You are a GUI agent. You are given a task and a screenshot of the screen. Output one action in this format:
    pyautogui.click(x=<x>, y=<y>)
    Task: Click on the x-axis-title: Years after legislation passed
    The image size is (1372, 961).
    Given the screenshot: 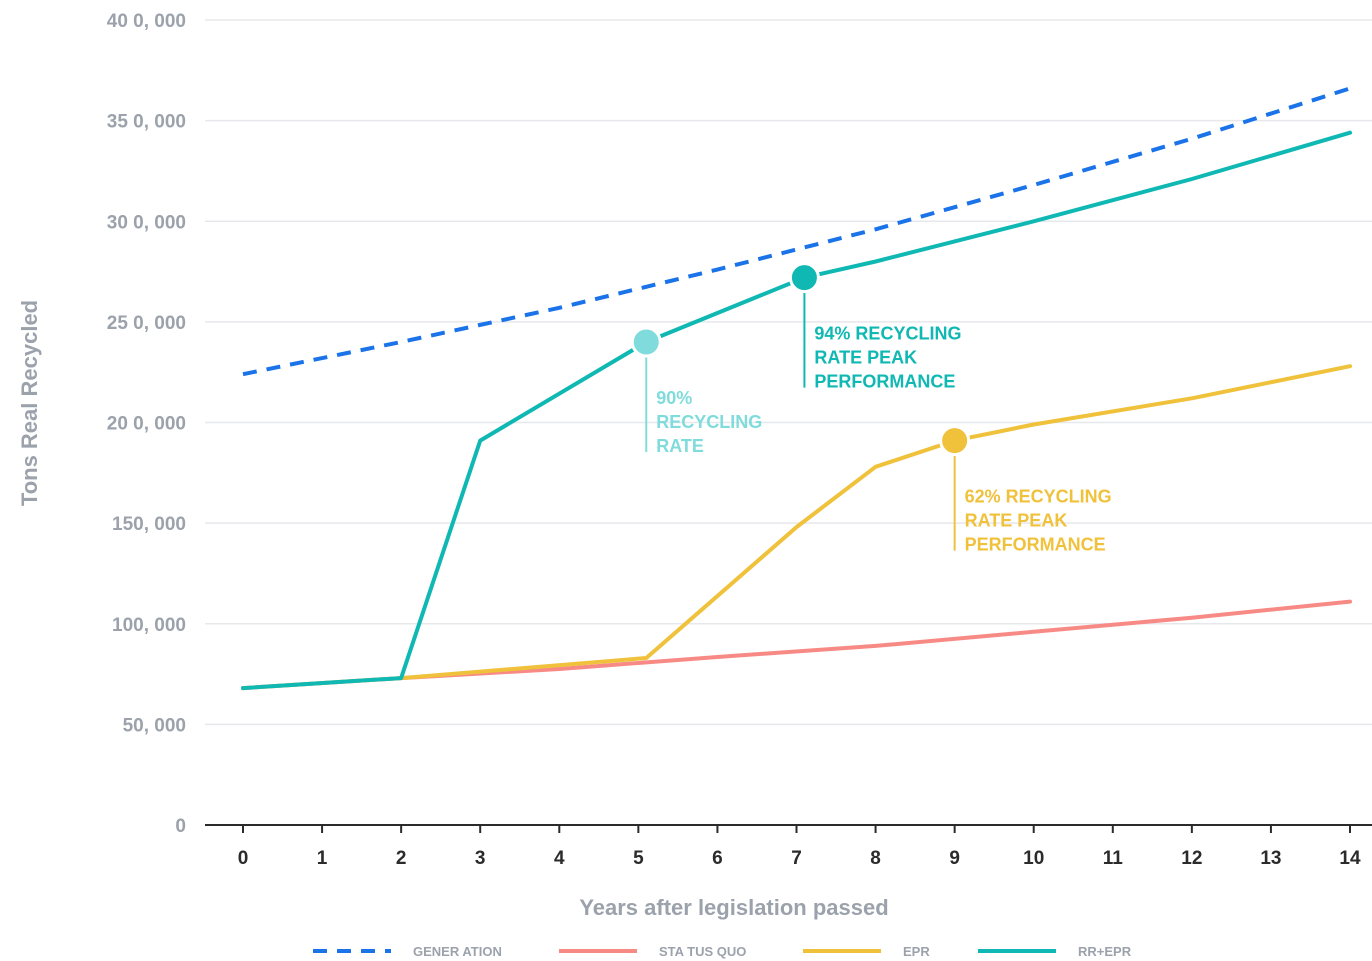 What is the action you would take?
    pyautogui.click(x=733, y=907)
    